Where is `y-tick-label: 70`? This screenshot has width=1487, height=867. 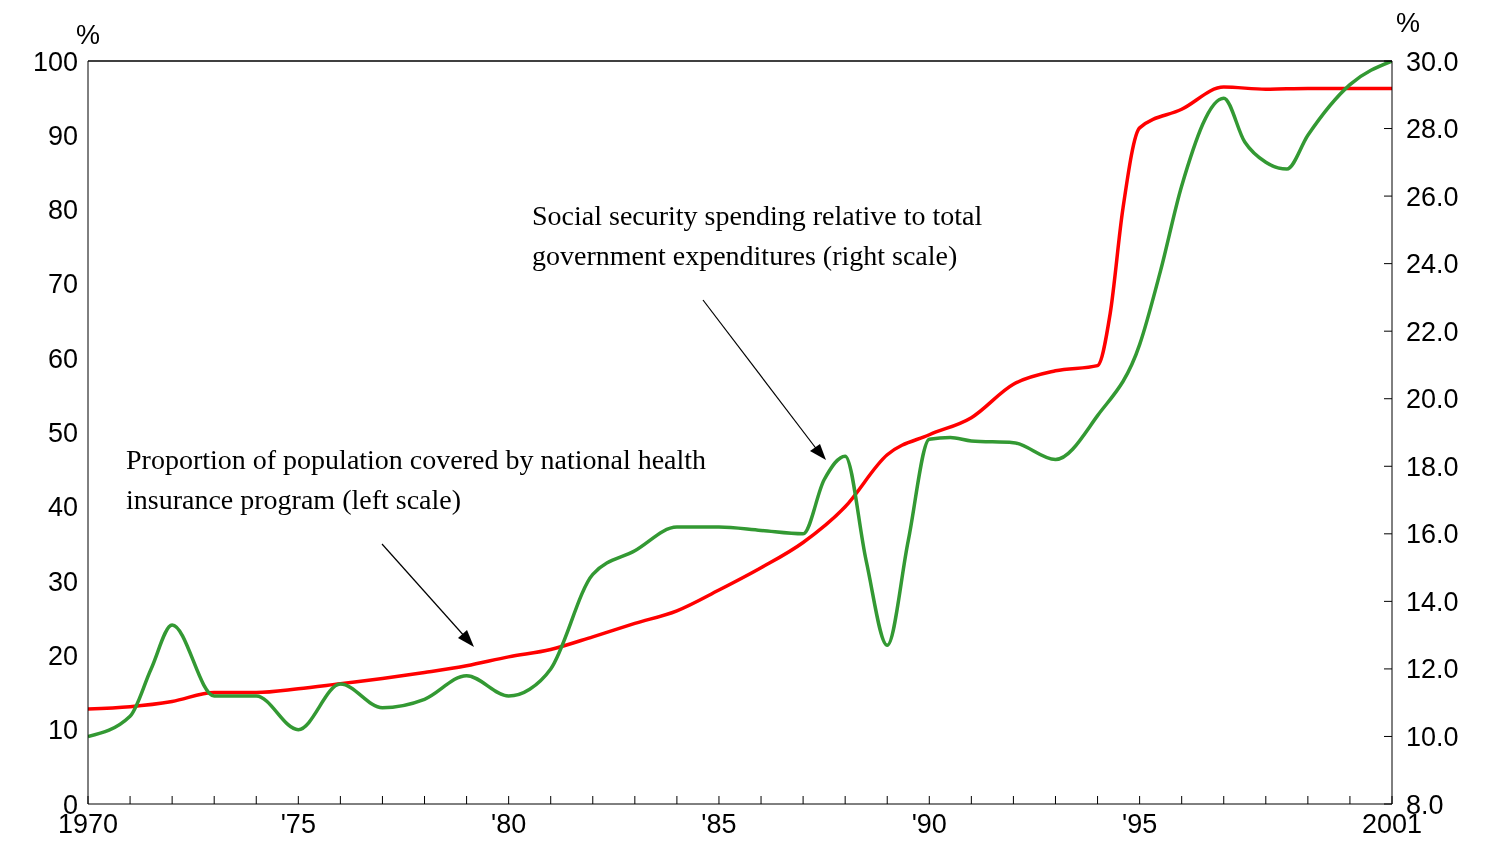 y-tick-label: 70 is located at coordinates (62, 284).